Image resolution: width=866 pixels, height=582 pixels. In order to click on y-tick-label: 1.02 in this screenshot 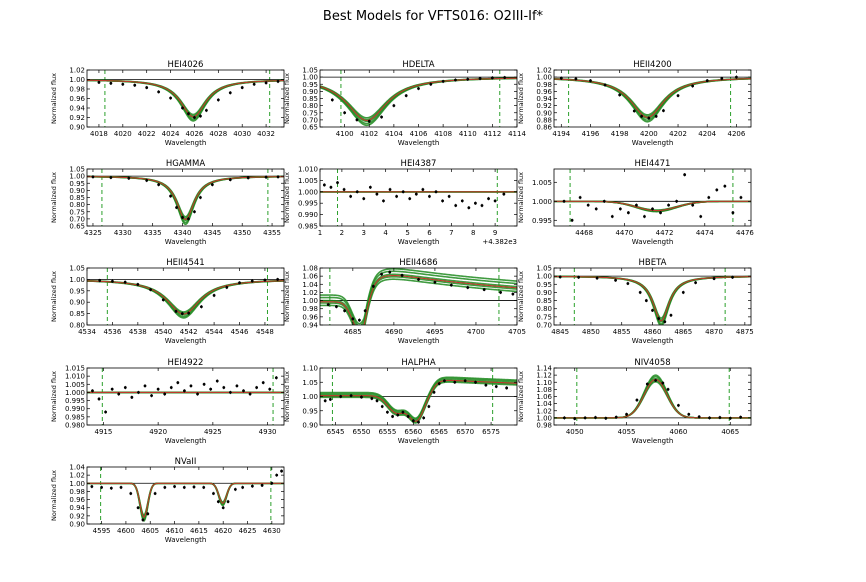, I will do `click(544, 411)`.